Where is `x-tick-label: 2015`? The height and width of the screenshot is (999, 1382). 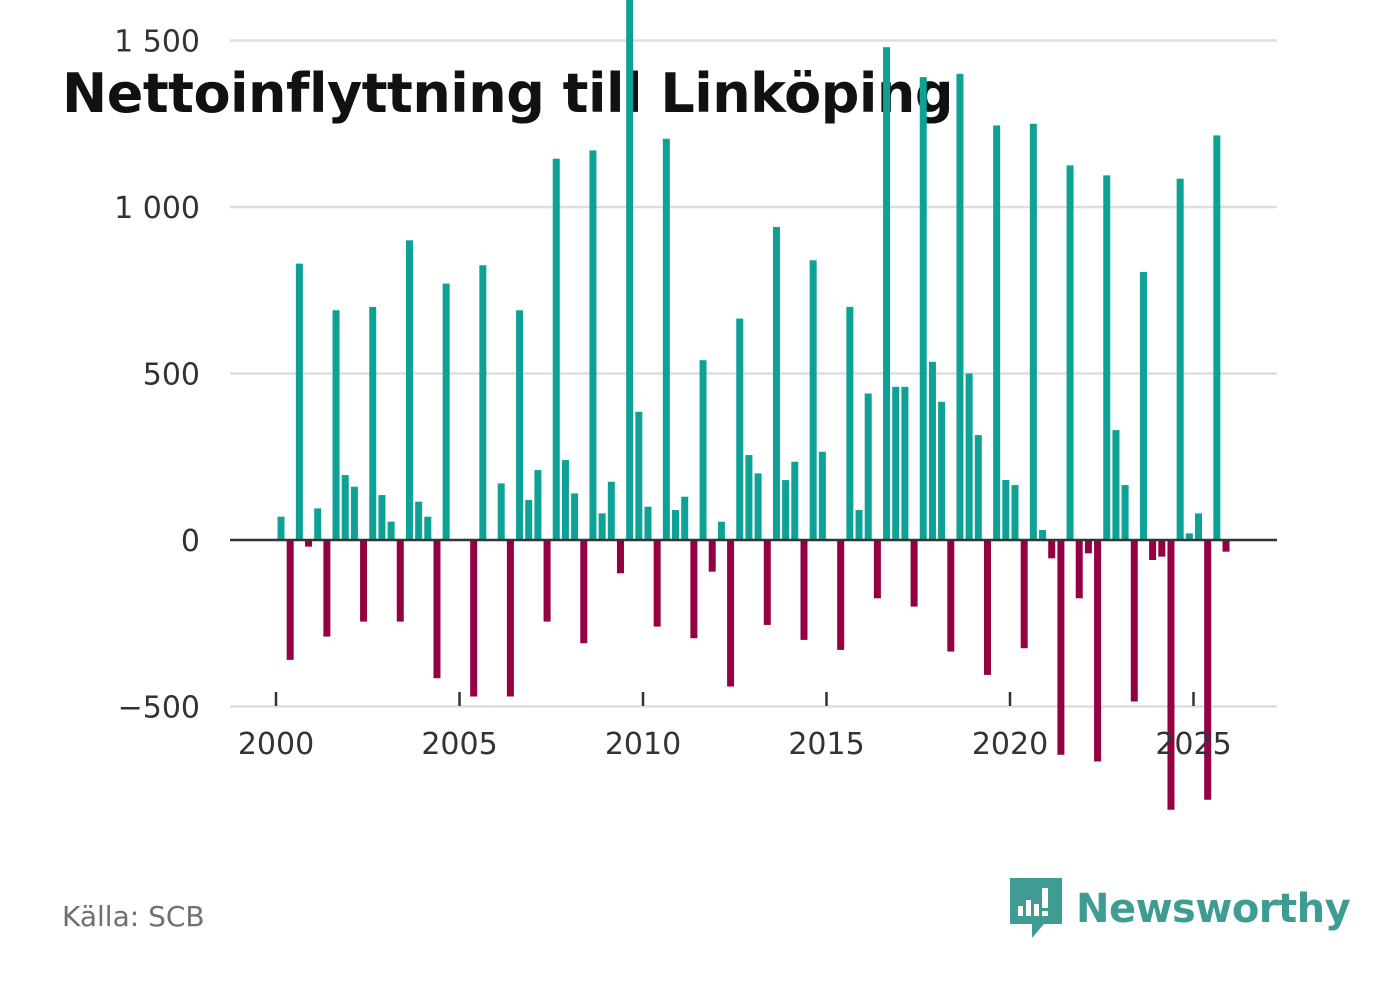 x-tick-label: 2015 is located at coordinates (826, 744).